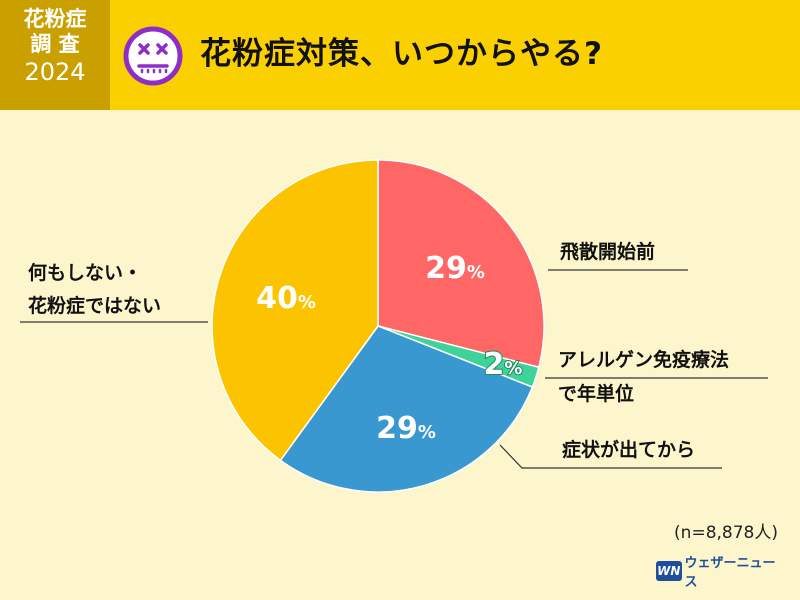 This screenshot has height=600, width=800. What do you see at coordinates (55, 72) in the screenshot?
I see `badge-year: 2024` at bounding box center [55, 72].